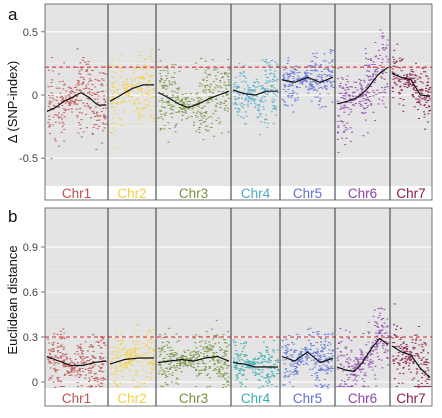 The image size is (442, 418). Describe the element at coordinates (30, 33) in the screenshot. I see `y-tick-label: 0.5` at that location.